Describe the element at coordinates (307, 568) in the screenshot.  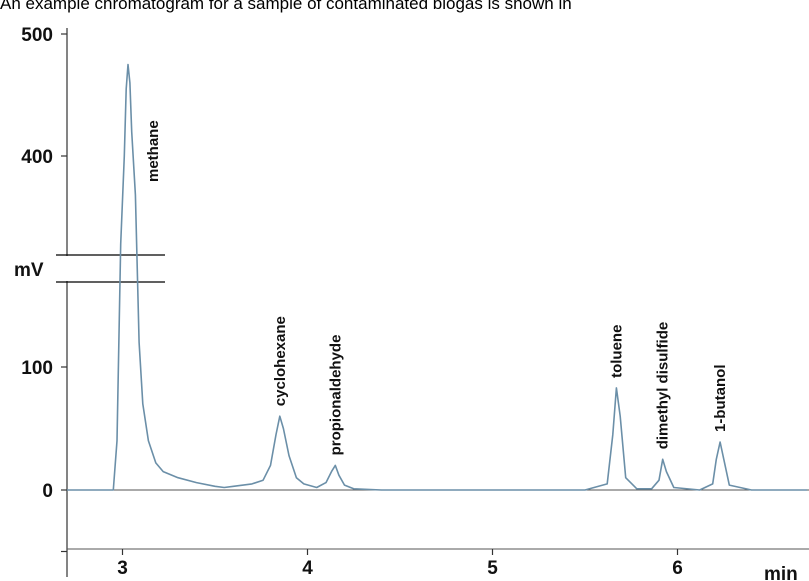
I see `x-tick-label-4: 4` at that location.